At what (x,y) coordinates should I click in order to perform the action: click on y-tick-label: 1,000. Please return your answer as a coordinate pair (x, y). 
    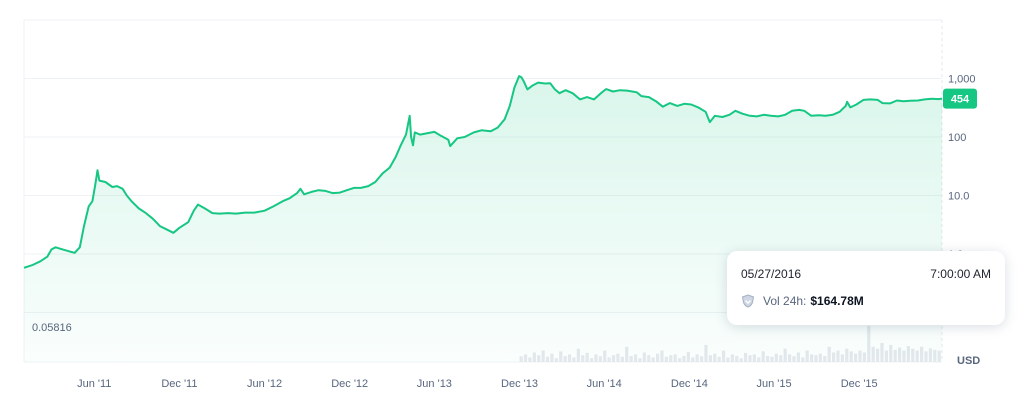
    Looking at the image, I should click on (962, 80).